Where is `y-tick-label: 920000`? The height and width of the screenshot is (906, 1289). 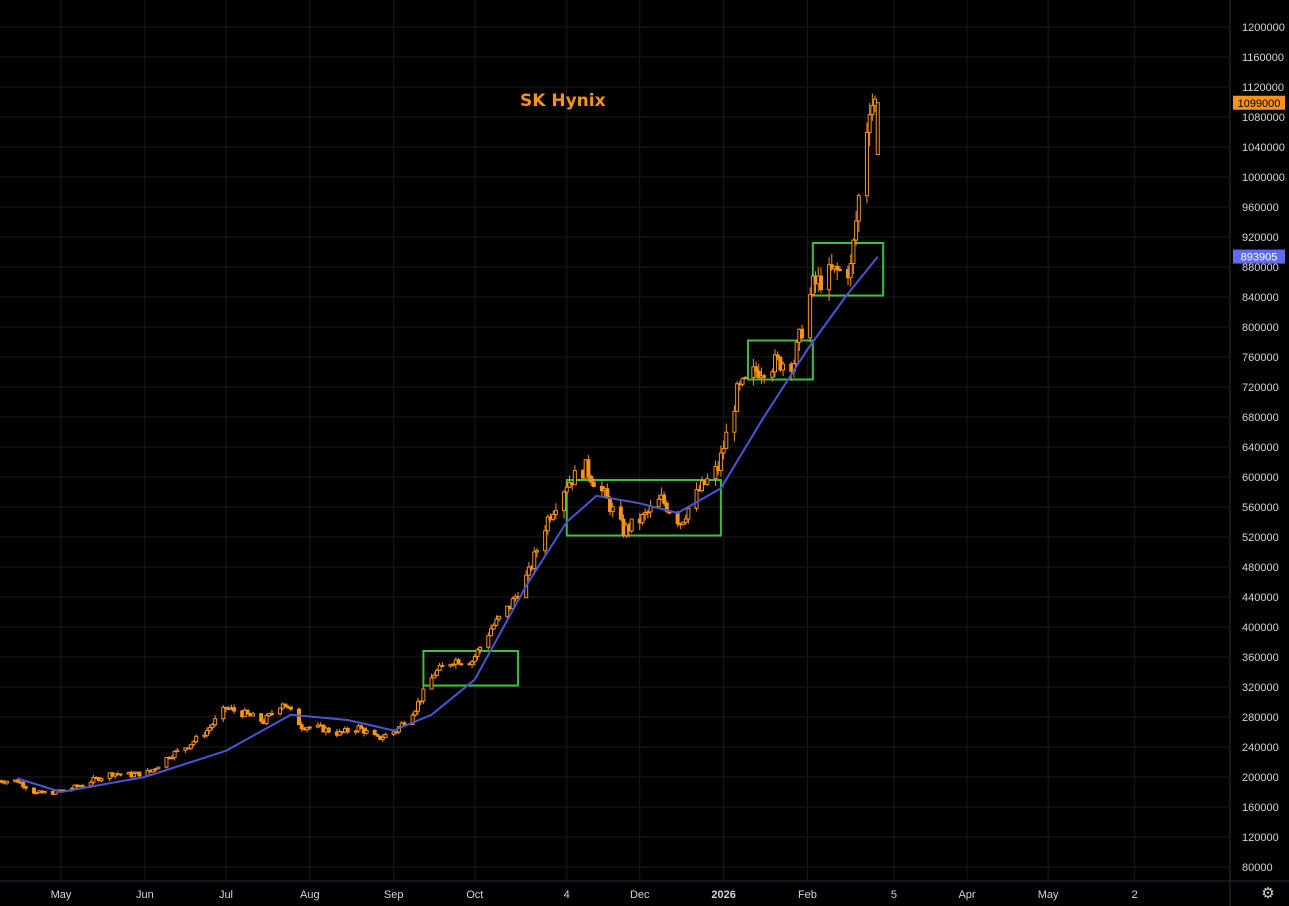
y-tick-label: 920000 is located at coordinates (1260, 238).